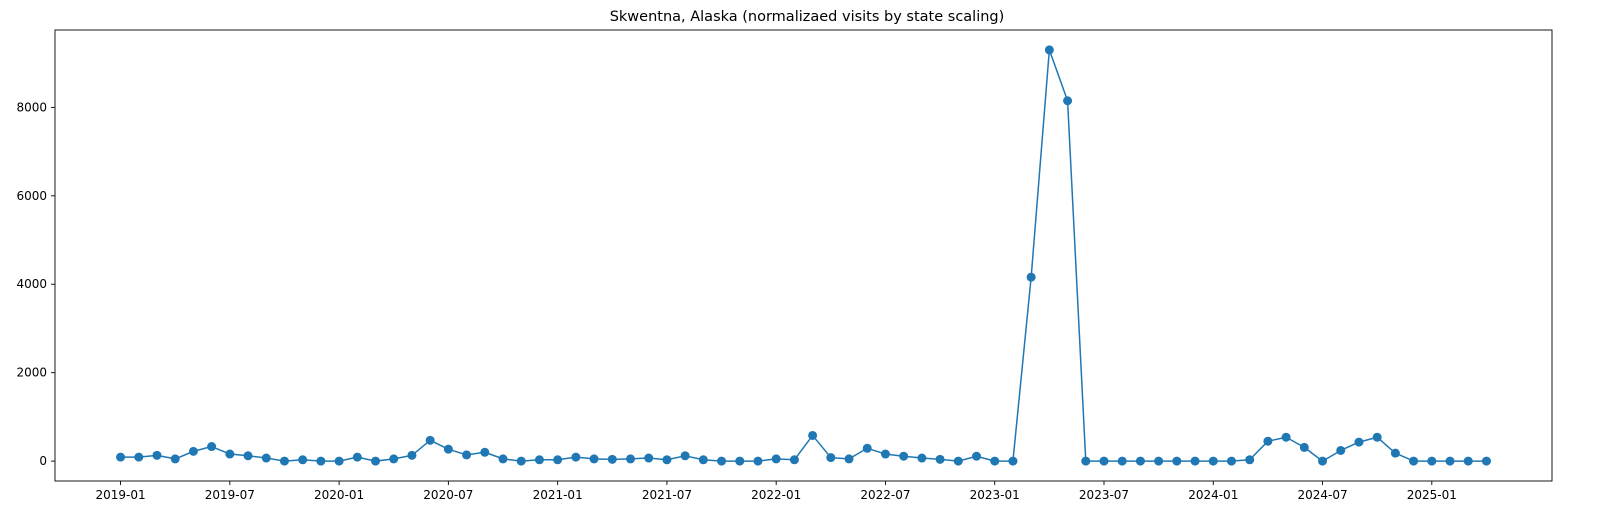 This screenshot has height=526, width=1615. I want to click on x-tick-label: 2020-01, so click(339, 495).